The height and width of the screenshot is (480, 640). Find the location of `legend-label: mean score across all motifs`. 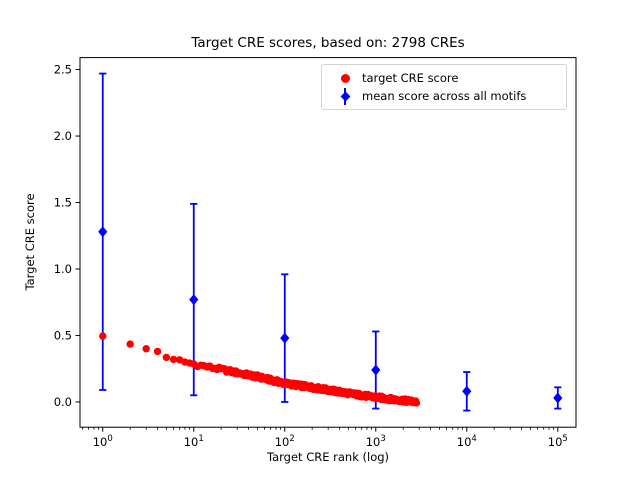

legend-label: mean score across all motifs is located at coordinates (444, 96).